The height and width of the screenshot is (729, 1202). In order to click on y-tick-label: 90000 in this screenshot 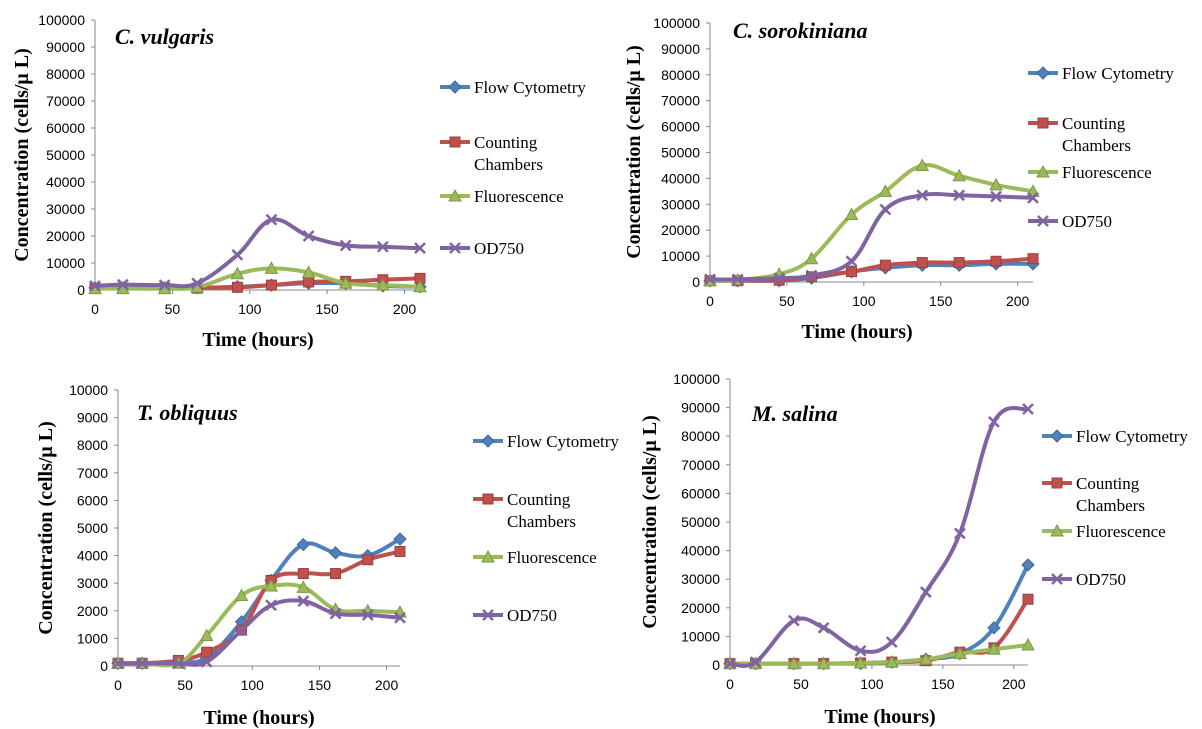, I will do `click(680, 49)`.